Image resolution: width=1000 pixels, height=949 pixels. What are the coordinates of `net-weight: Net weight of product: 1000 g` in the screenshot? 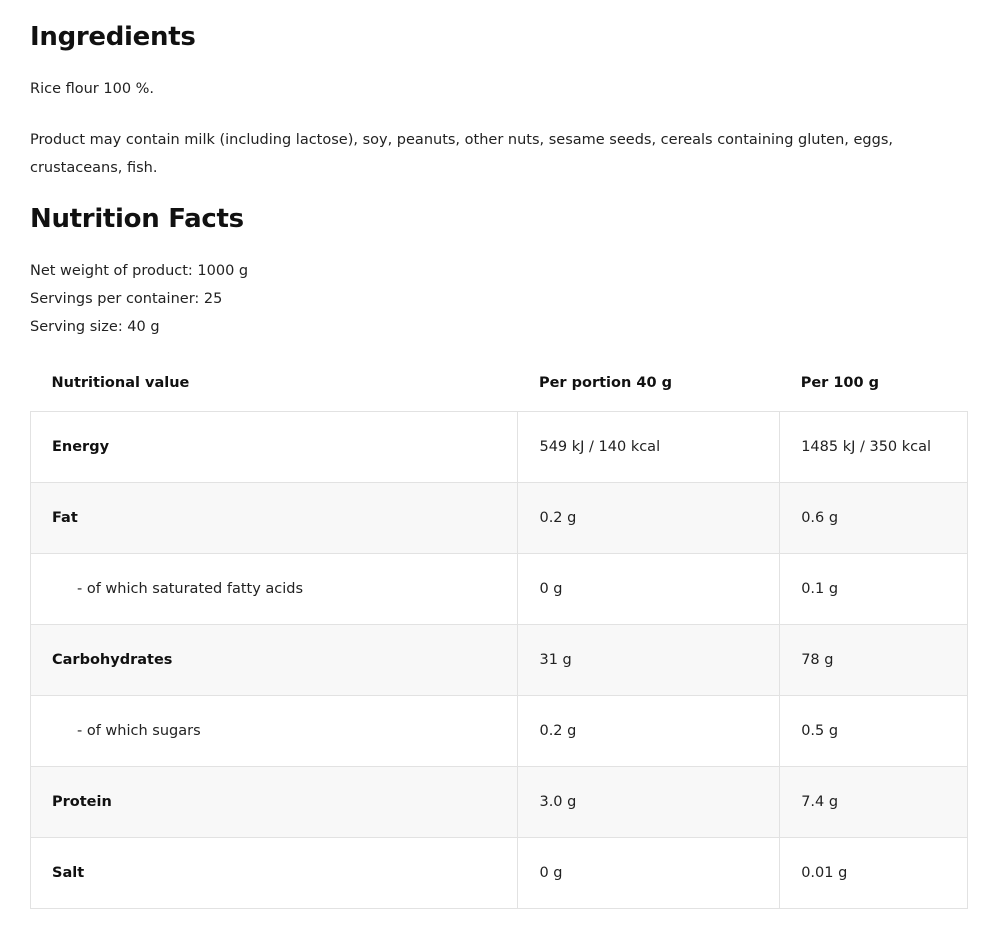 It's located at (139, 271).